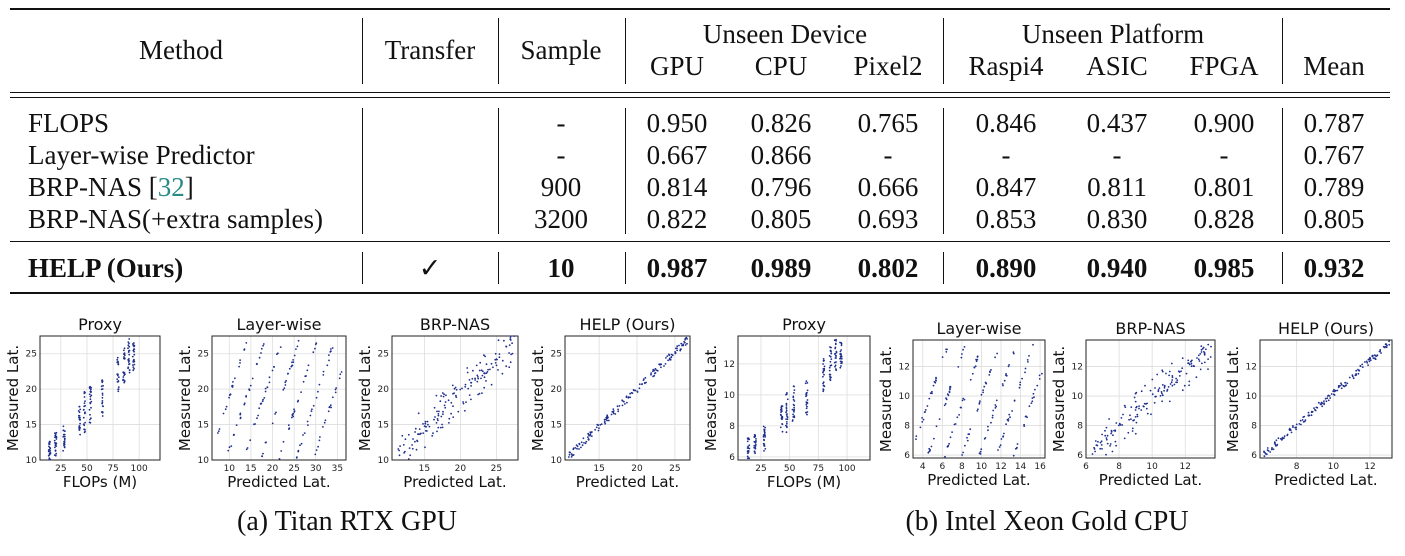 The height and width of the screenshot is (556, 1405). I want to click on y-tick-label: 12, so click(1251, 368).